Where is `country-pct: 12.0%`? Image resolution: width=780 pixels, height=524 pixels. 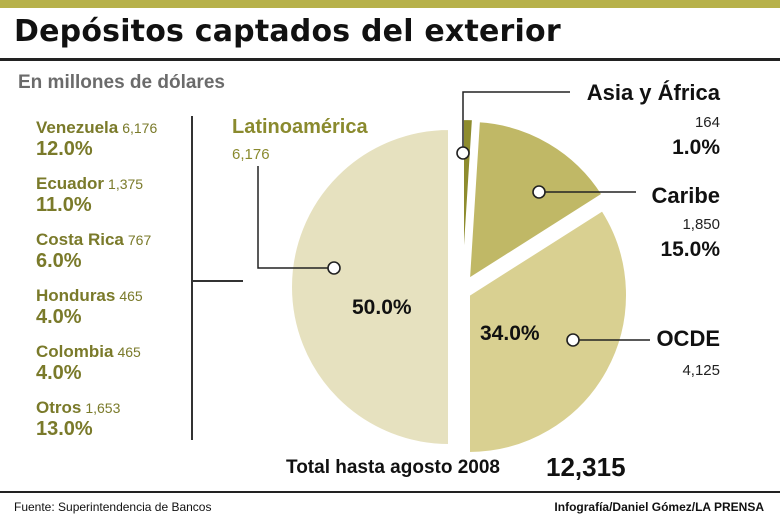 country-pct: 12.0% is located at coordinates (64, 149).